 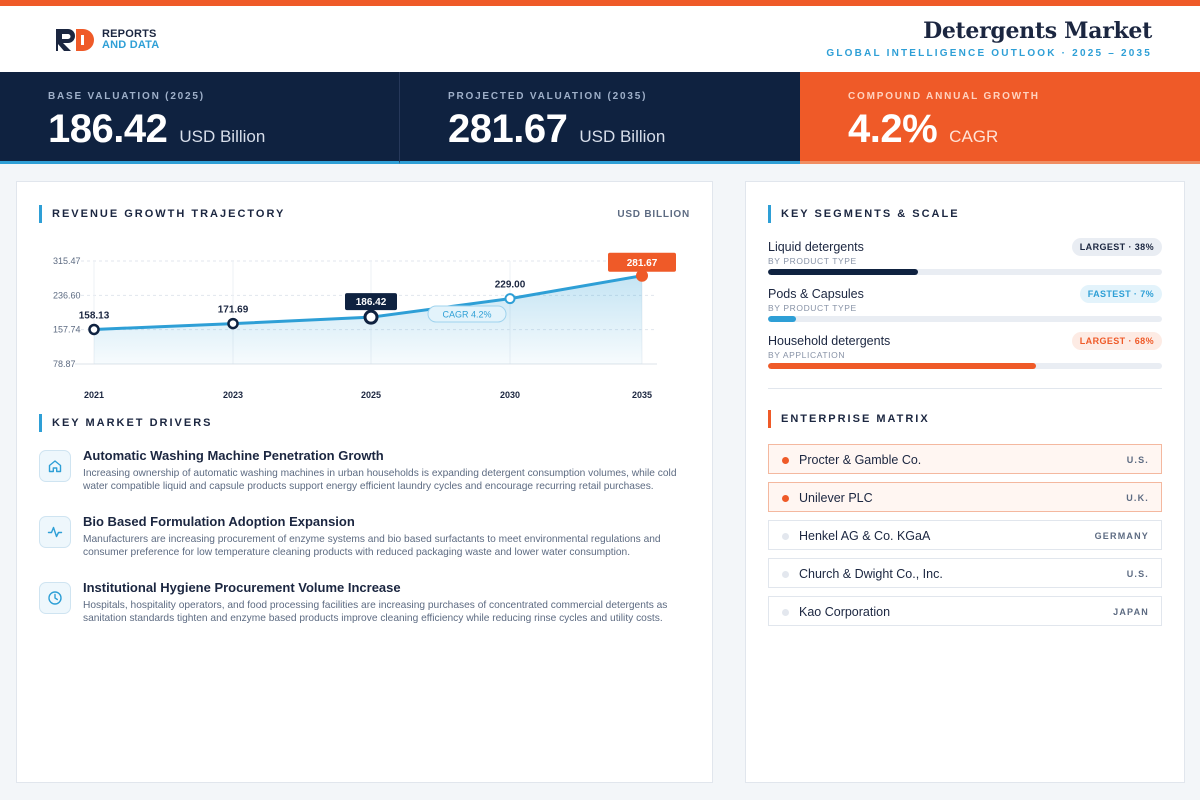 I want to click on company-country: U.K., so click(x=1137, y=498).